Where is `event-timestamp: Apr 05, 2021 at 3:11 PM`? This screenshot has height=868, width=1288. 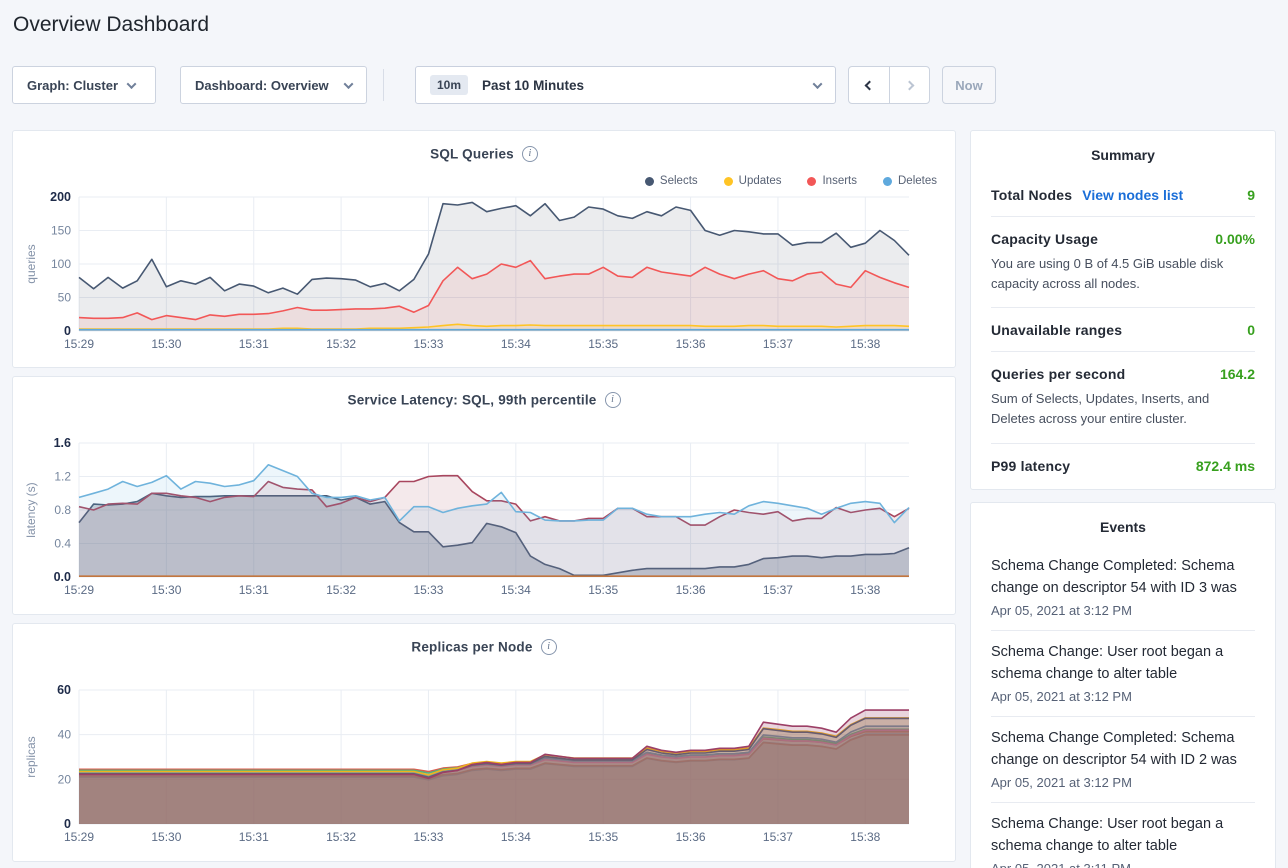 event-timestamp: Apr 05, 2021 at 3:11 PM is located at coordinates (1123, 864).